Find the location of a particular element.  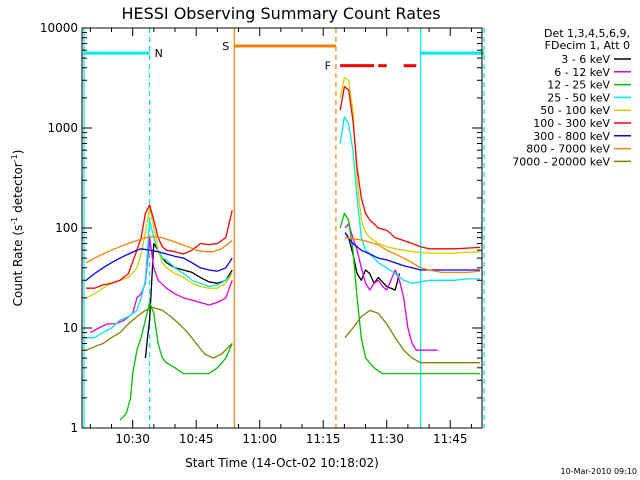

legend-label-800-7000-kev: 800 - 7000 keV is located at coordinates (568, 149).